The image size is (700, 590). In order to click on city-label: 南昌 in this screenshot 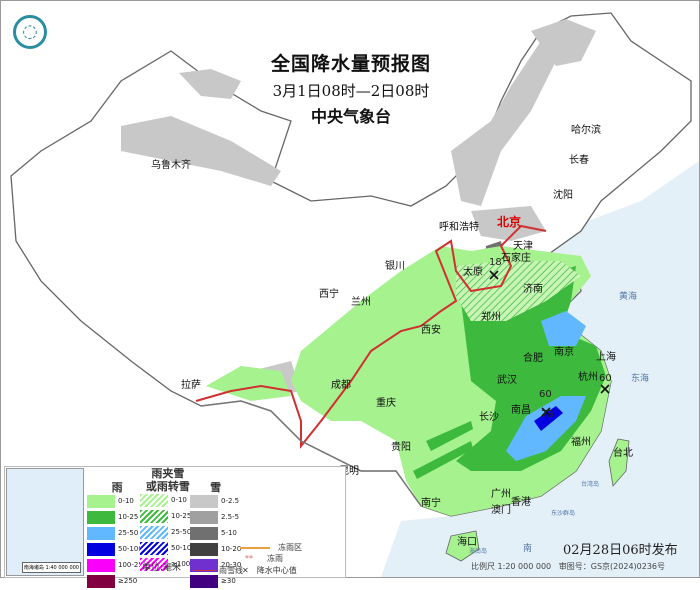, I will do `click(521, 410)`.